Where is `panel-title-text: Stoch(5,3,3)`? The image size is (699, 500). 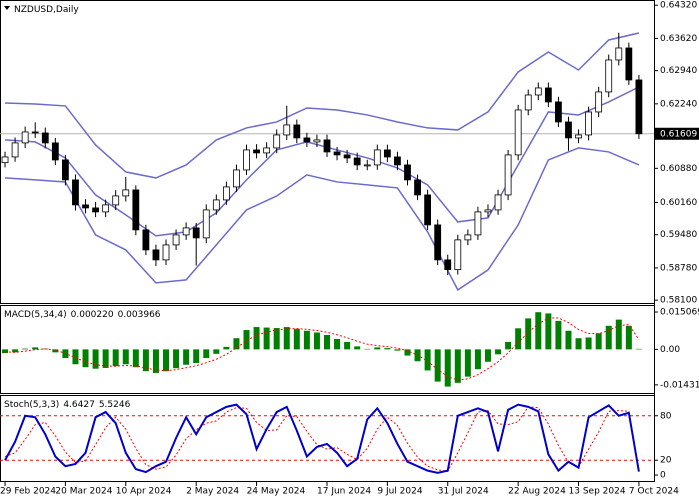 panel-title-text: Stoch(5,3,3) is located at coordinates (31, 405).